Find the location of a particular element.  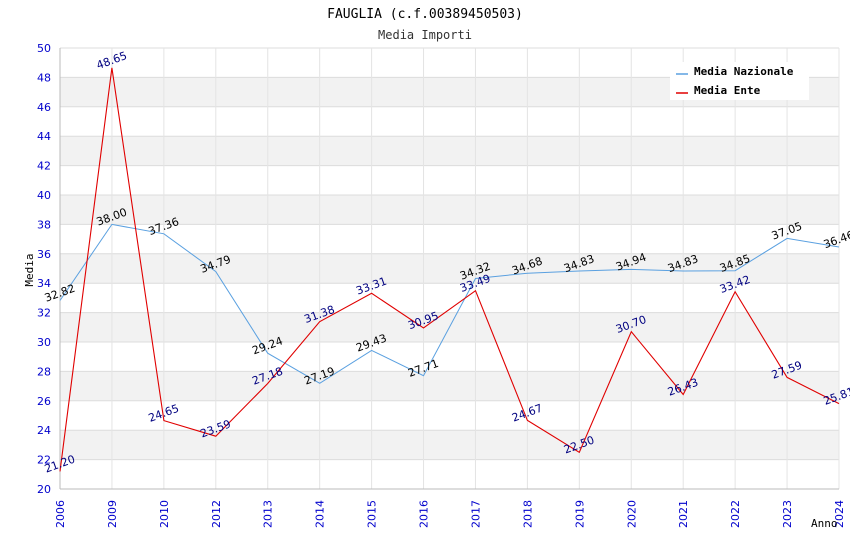

x-tick-label: 2024 is located at coordinates (839, 514).